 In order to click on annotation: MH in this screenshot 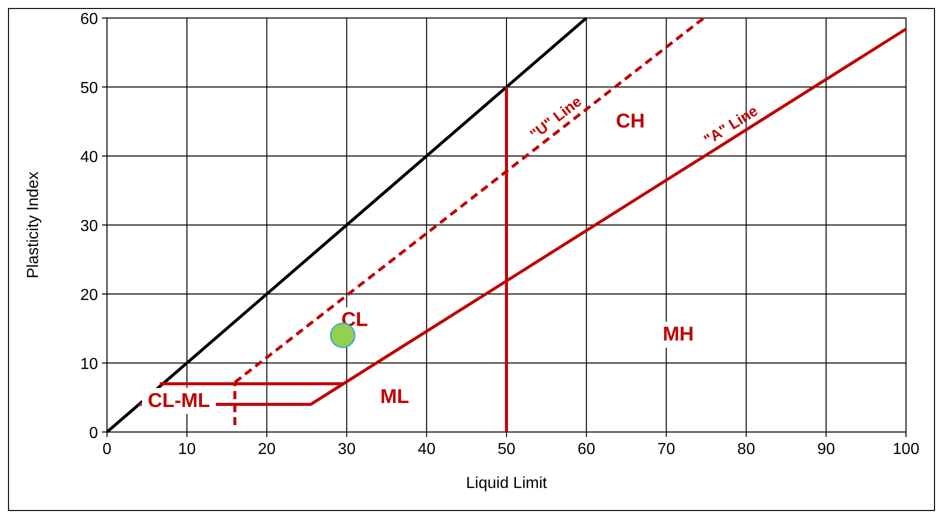, I will do `click(678, 335)`.